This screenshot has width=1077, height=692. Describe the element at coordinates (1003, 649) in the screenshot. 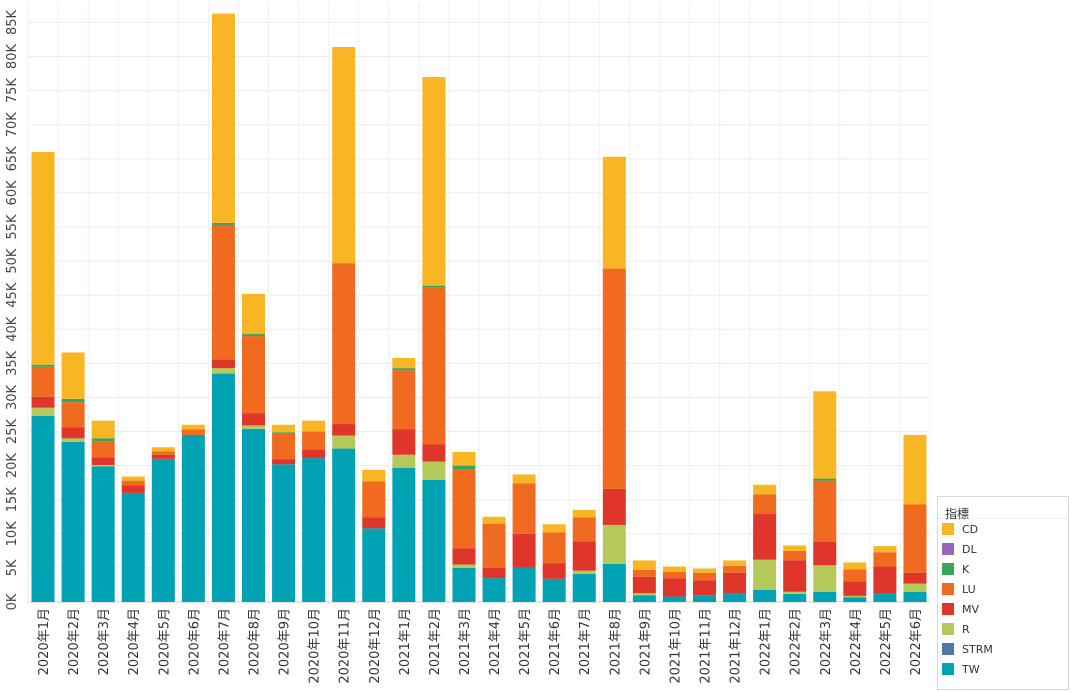

I see `legend-item-strm: STRM` at that location.